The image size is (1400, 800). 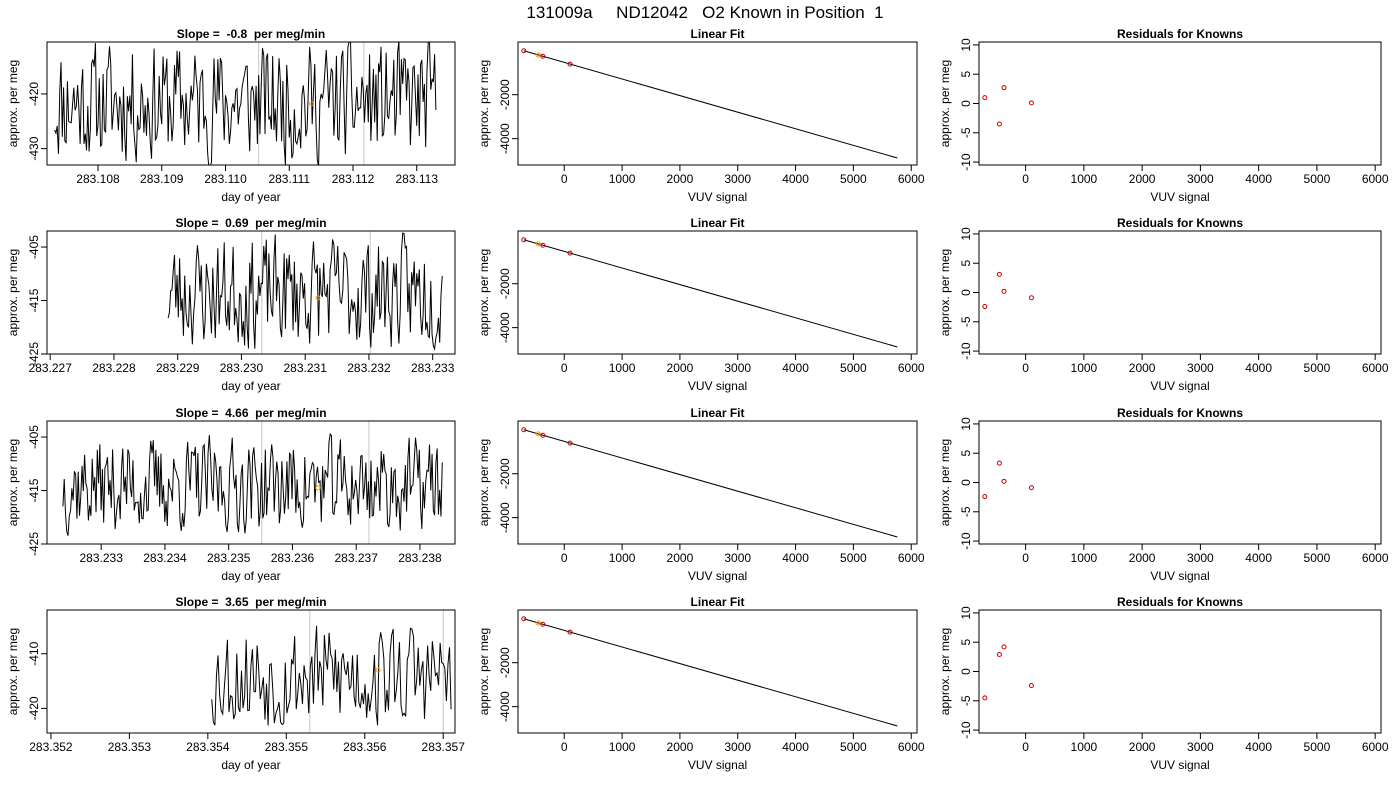 I want to click on y-tick-label: -415, so click(x=34, y=300).